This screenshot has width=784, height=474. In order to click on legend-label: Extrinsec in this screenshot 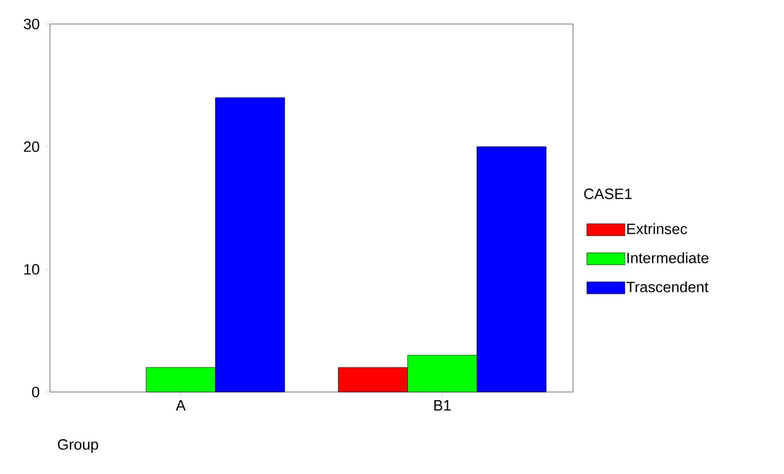, I will do `click(657, 228)`.